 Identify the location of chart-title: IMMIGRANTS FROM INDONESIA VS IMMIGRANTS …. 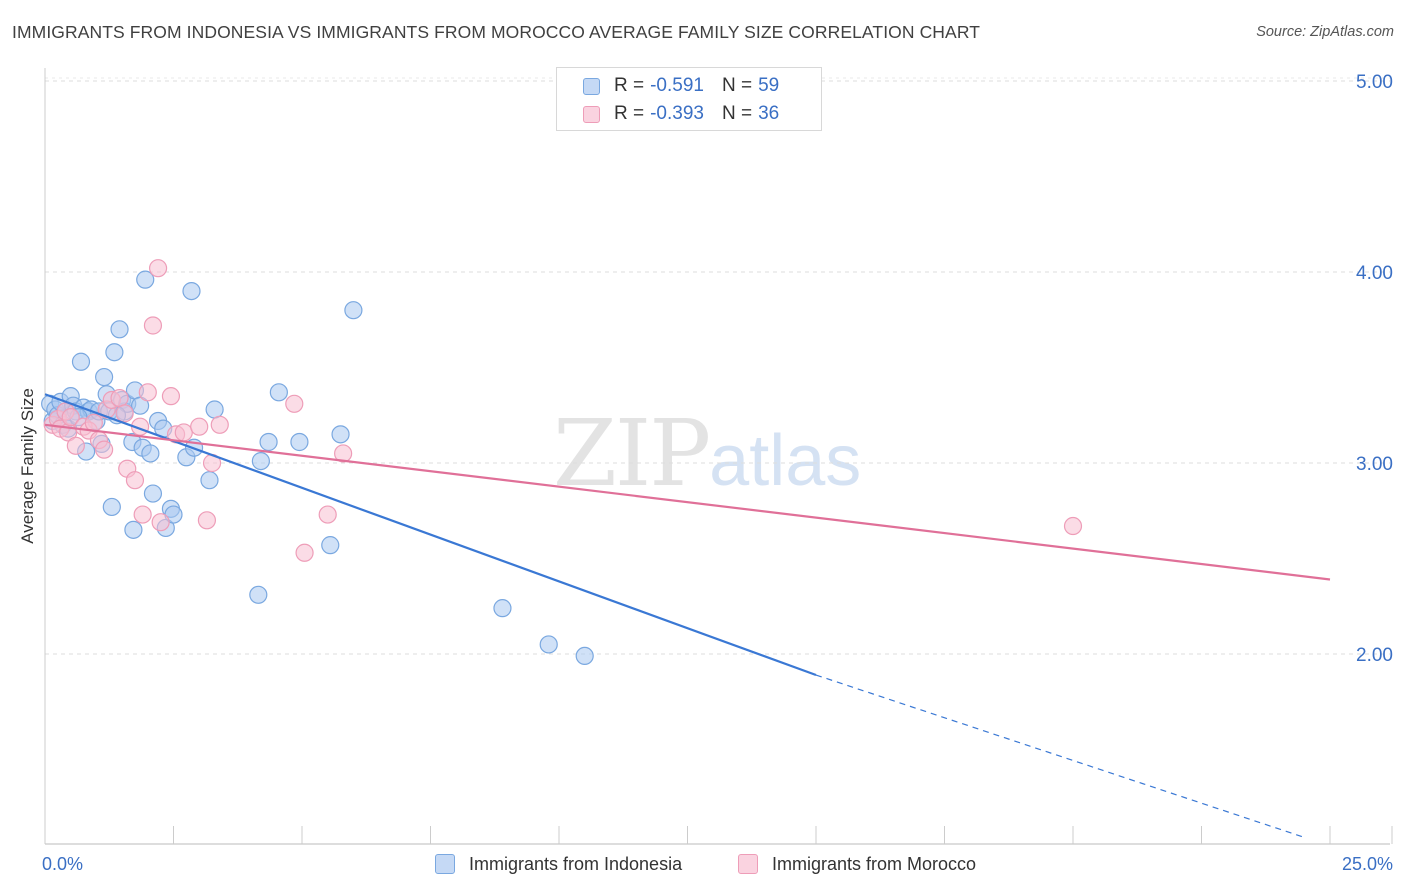
(496, 32).